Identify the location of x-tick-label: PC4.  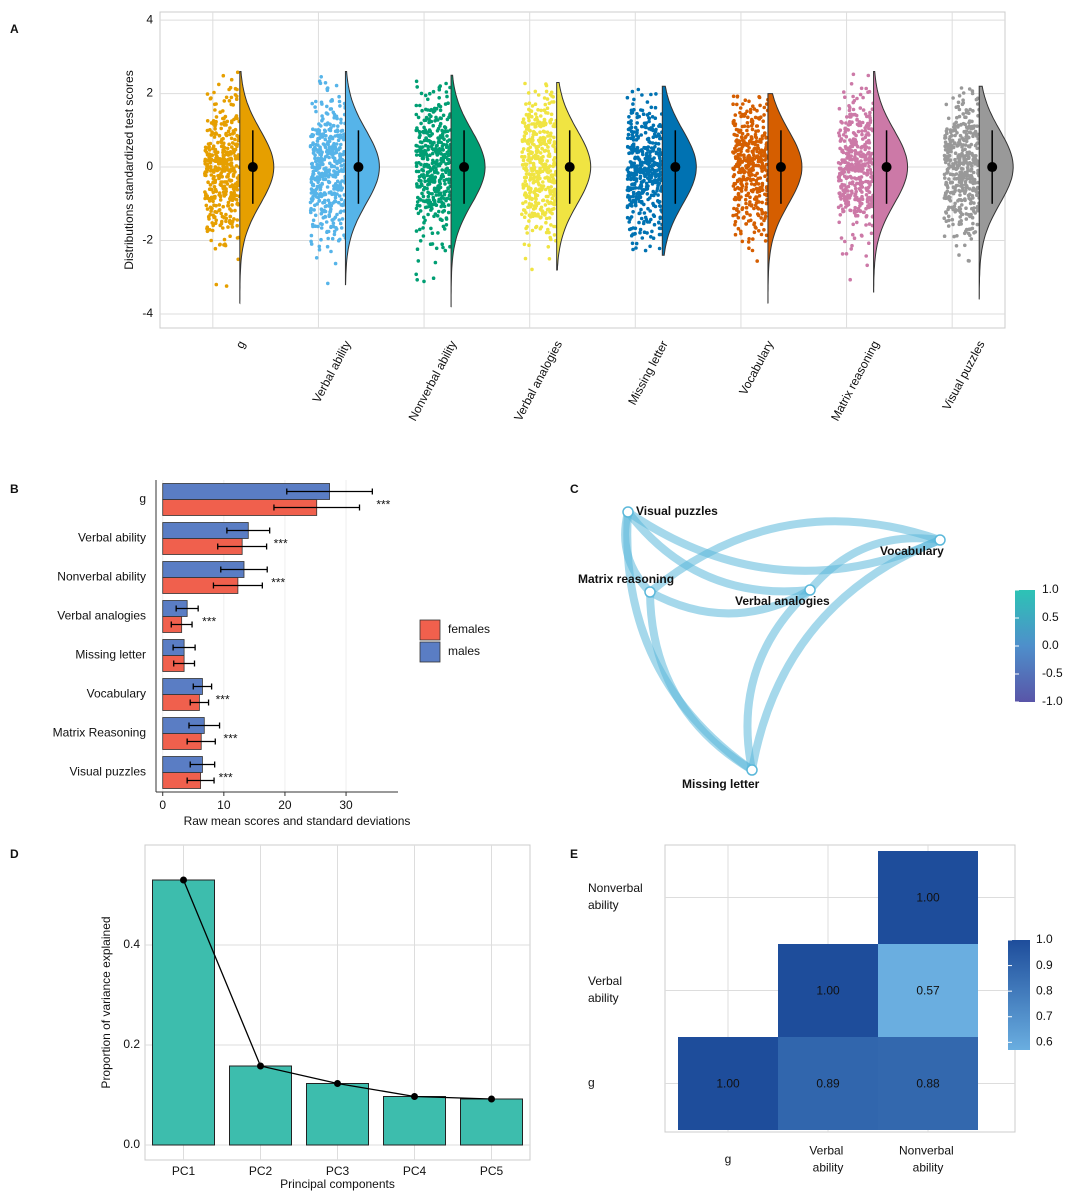
(415, 1171).